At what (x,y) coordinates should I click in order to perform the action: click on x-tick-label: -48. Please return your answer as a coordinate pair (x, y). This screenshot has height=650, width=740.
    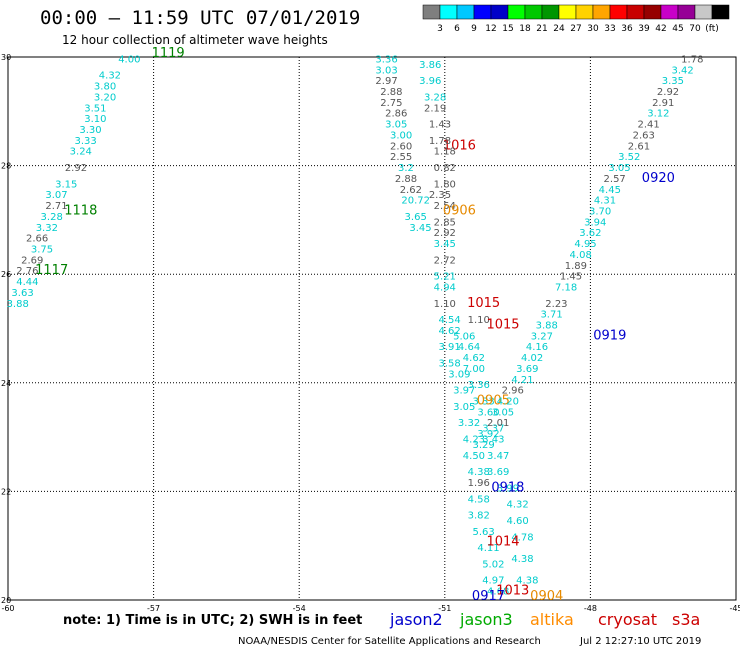
    Looking at the image, I should click on (590, 608).